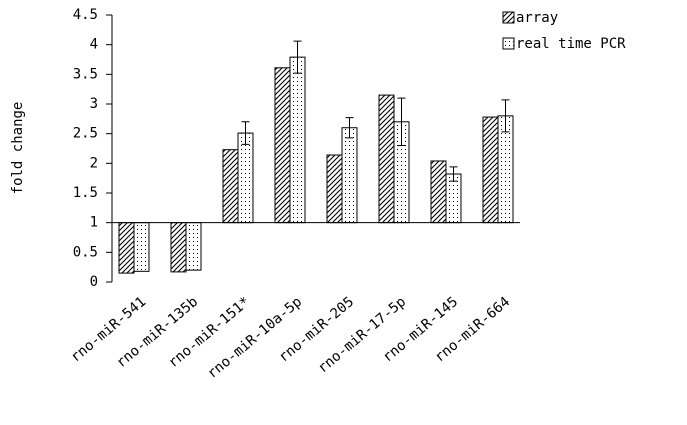  What do you see at coordinates (94, 163) in the screenshot?
I see `y-tick-label: 2` at bounding box center [94, 163].